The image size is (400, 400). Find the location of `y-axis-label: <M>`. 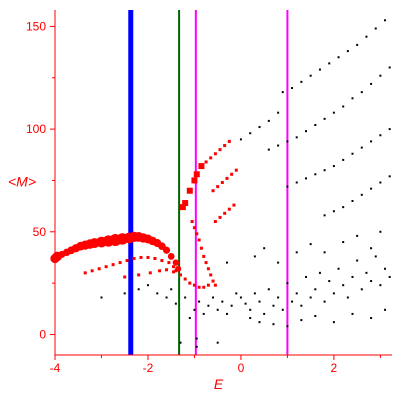

y-axis-label: <M> is located at coordinates (22, 182).